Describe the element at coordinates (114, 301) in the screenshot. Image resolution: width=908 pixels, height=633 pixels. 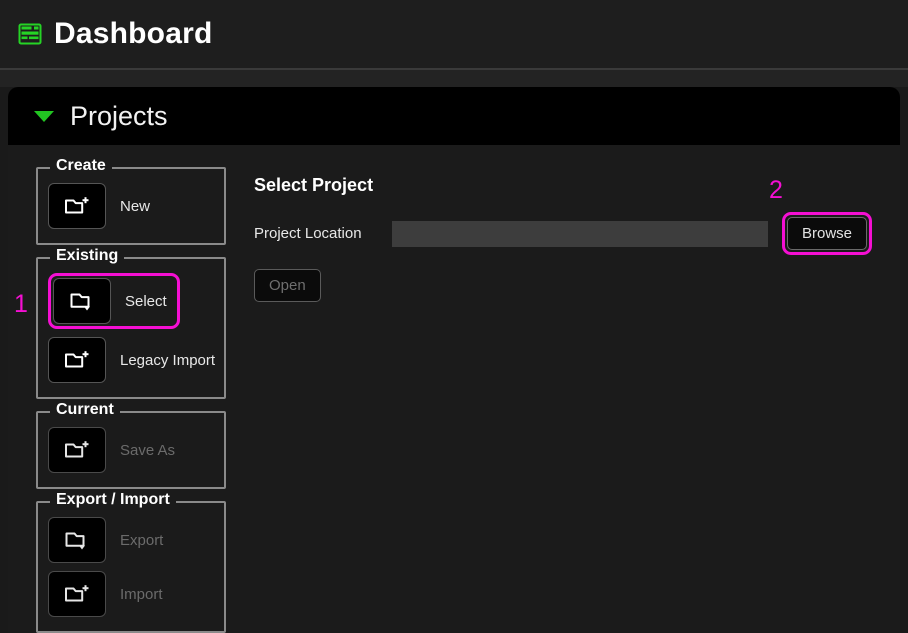
I see `select-highlight-ring: Select` at that location.